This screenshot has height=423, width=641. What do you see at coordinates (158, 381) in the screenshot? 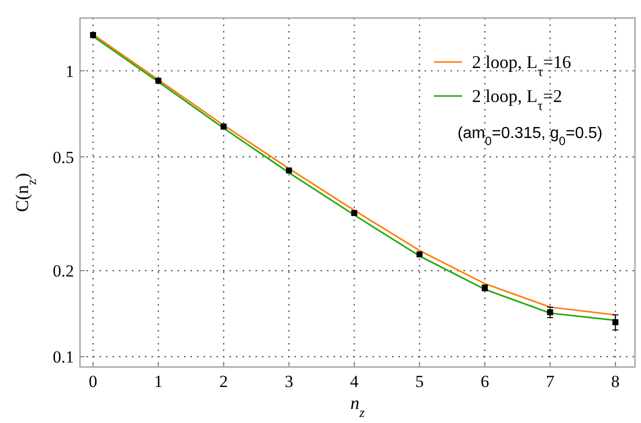
I see `x-tick-label: 1` at bounding box center [158, 381].